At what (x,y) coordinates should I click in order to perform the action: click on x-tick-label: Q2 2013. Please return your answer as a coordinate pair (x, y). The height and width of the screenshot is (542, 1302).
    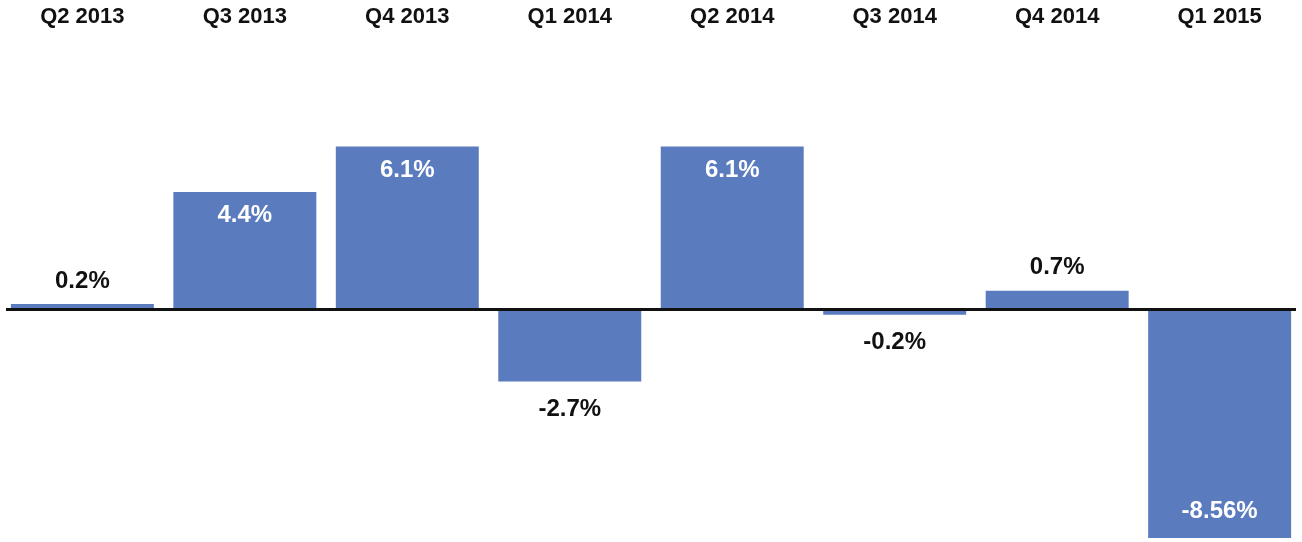
    Looking at the image, I should click on (82, 15).